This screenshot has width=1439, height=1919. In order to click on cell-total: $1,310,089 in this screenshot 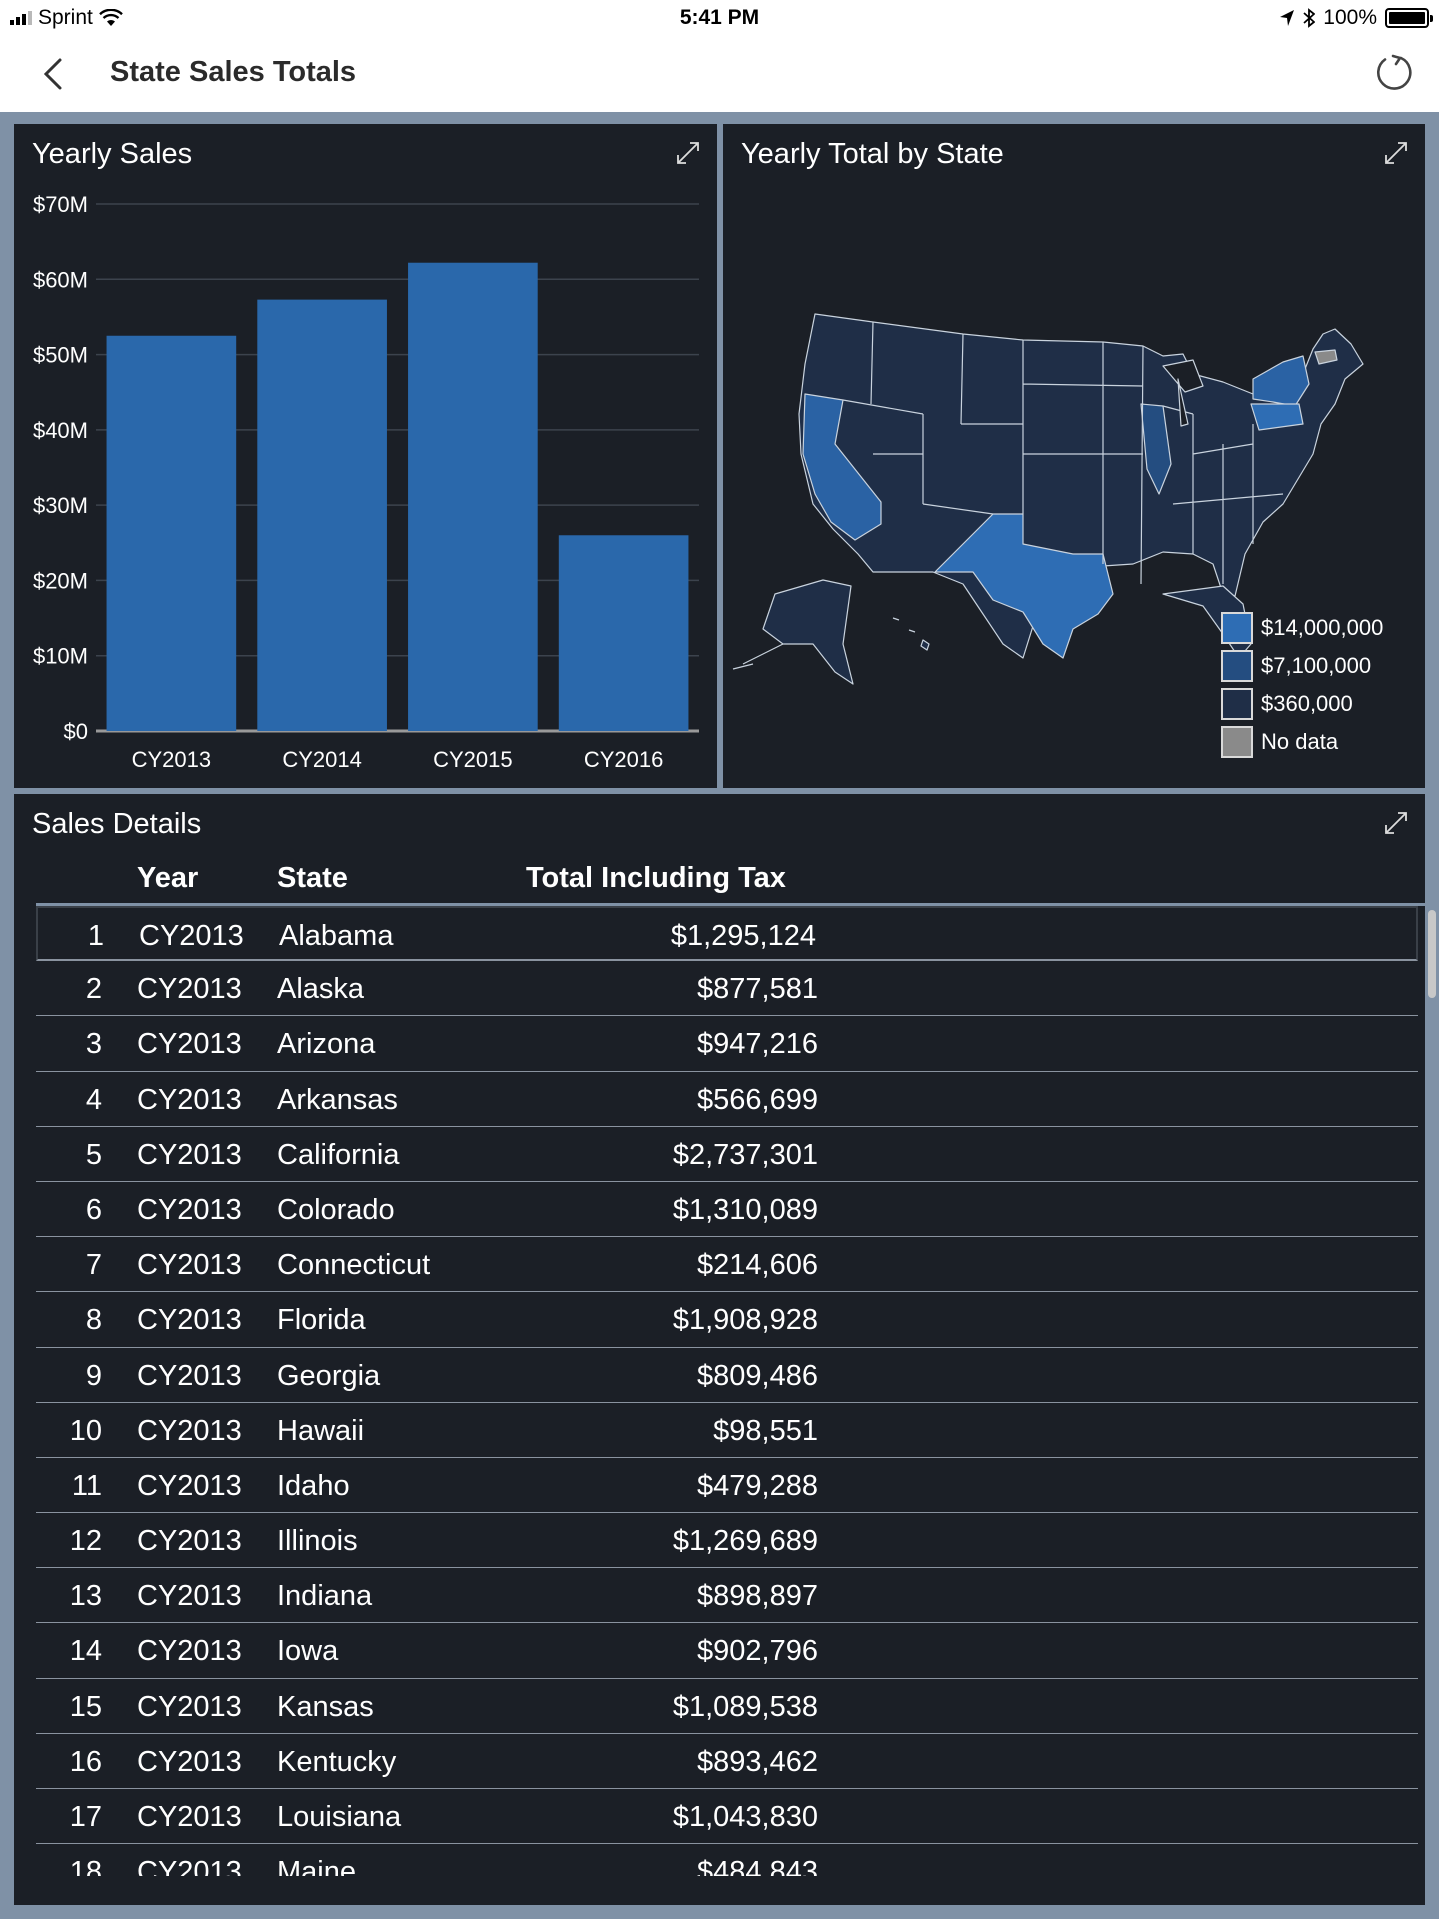, I will do `click(745, 1209)`.